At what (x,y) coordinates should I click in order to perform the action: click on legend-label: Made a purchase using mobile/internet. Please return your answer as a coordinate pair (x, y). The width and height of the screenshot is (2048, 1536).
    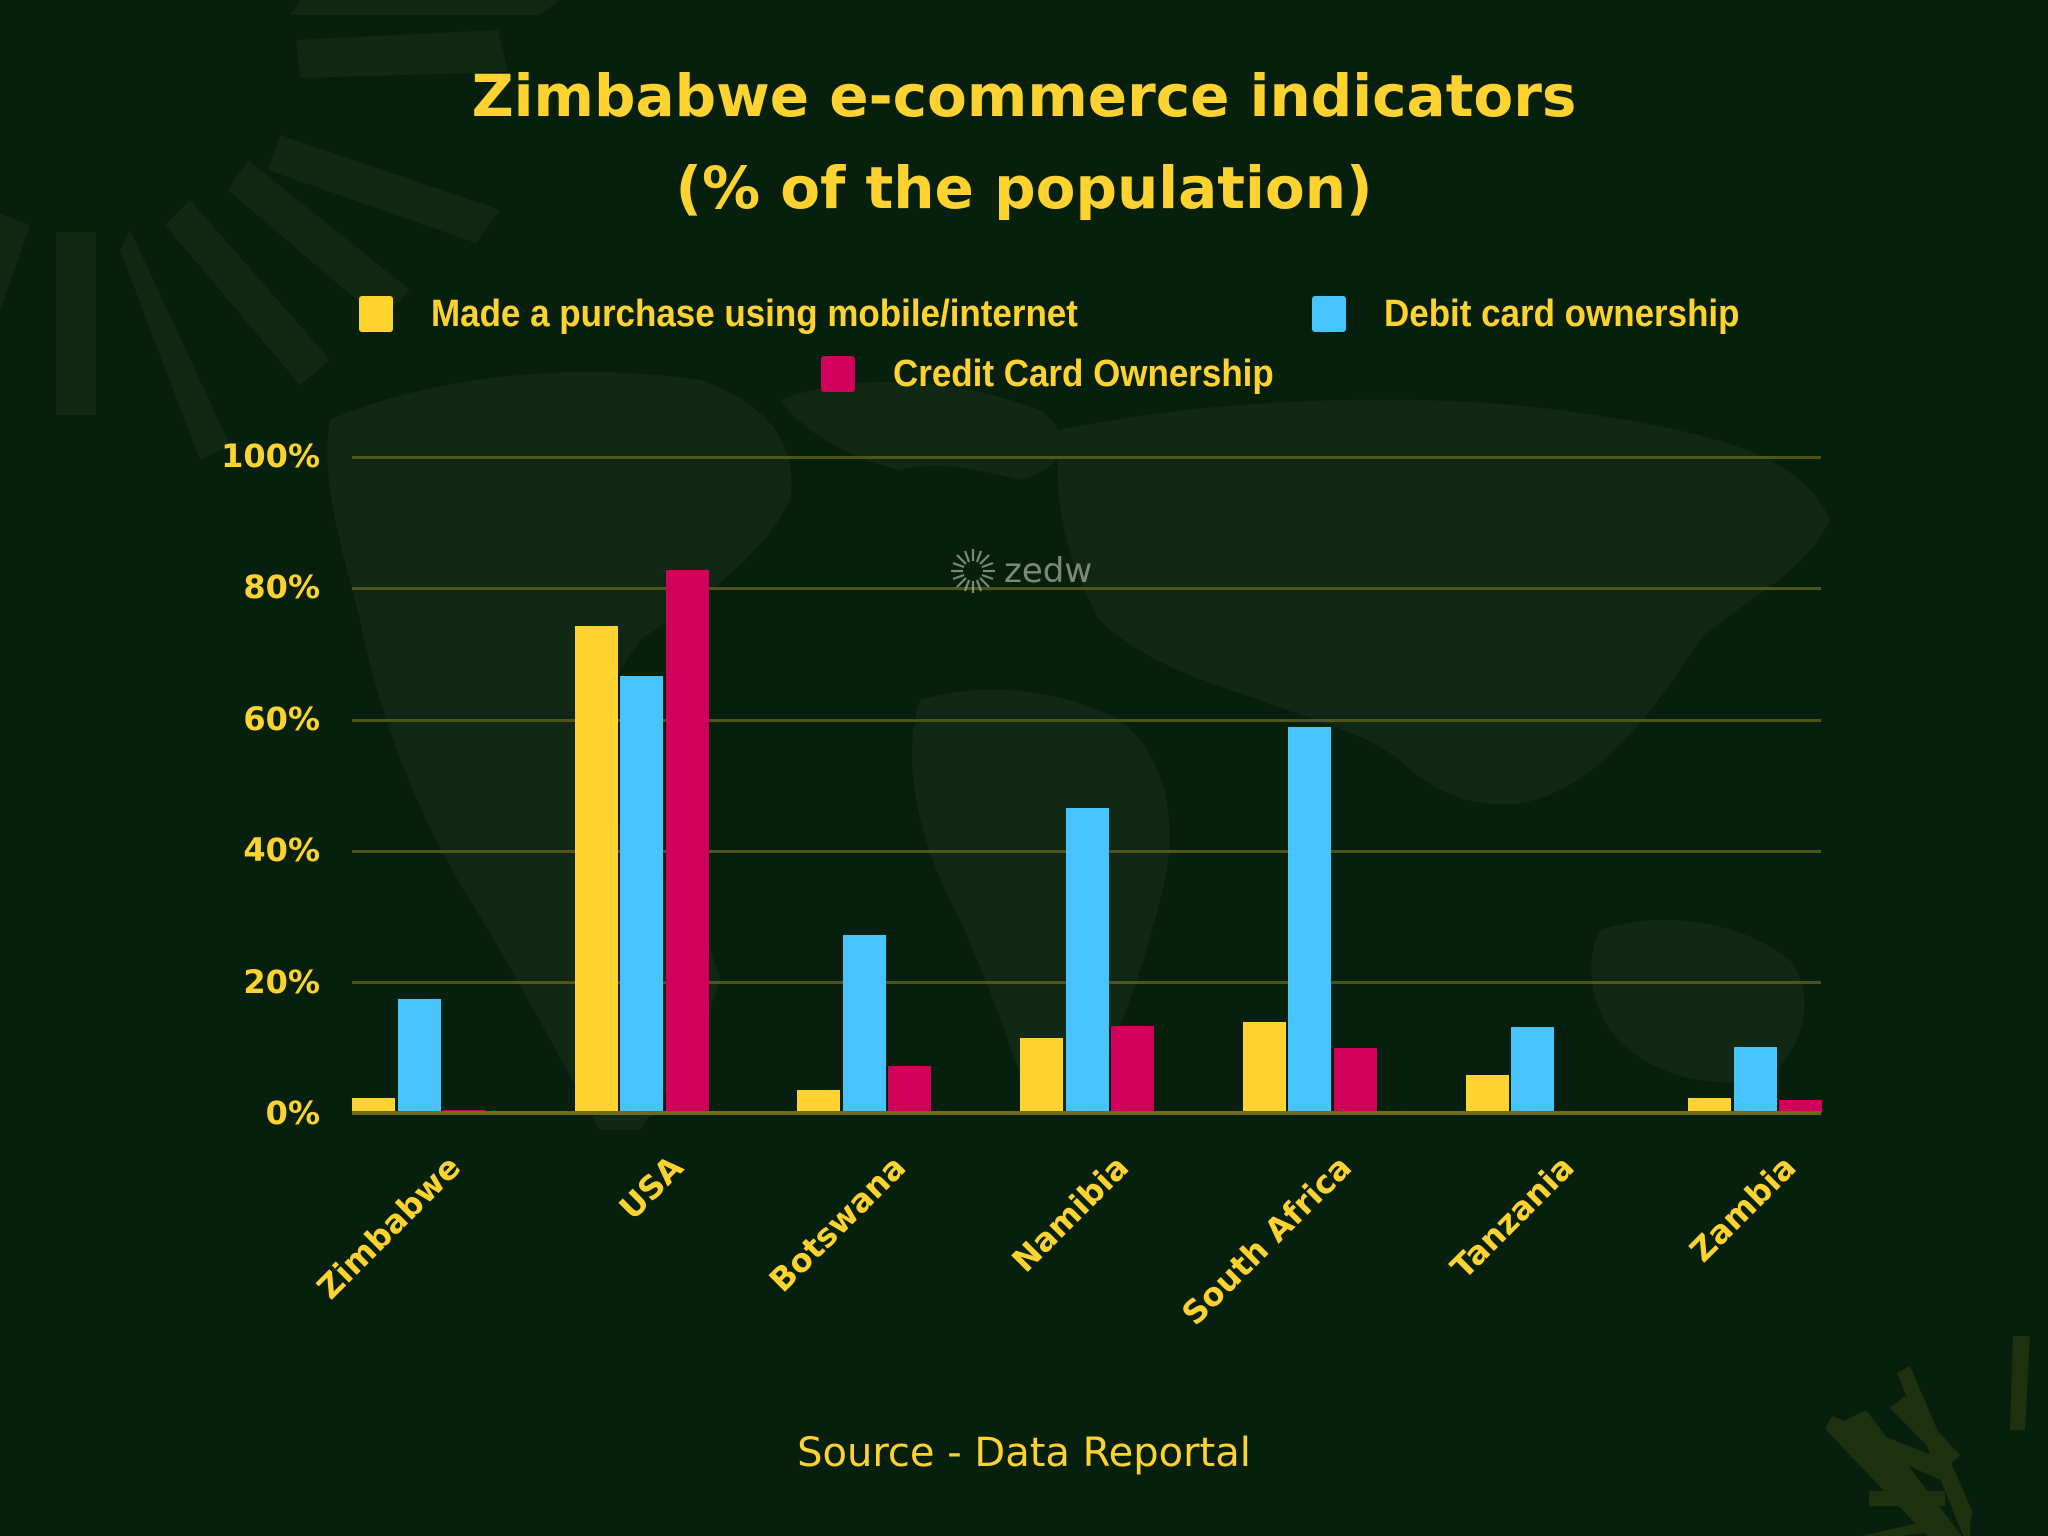
    Looking at the image, I should click on (754, 313).